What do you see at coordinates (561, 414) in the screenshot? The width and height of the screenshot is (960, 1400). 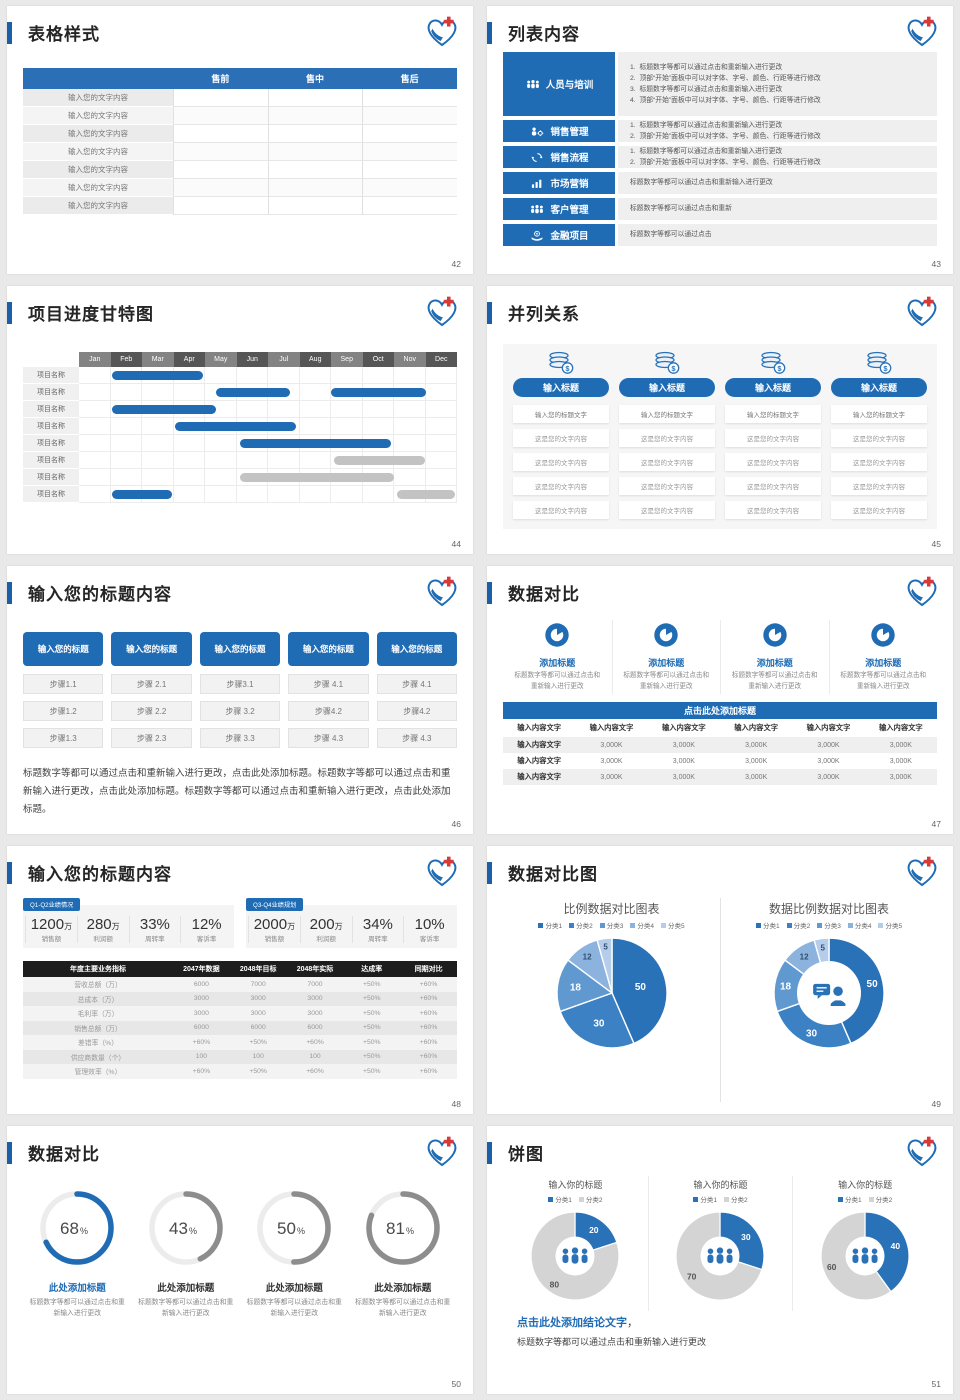 I see `column-item: 输入您的标题文字` at bounding box center [561, 414].